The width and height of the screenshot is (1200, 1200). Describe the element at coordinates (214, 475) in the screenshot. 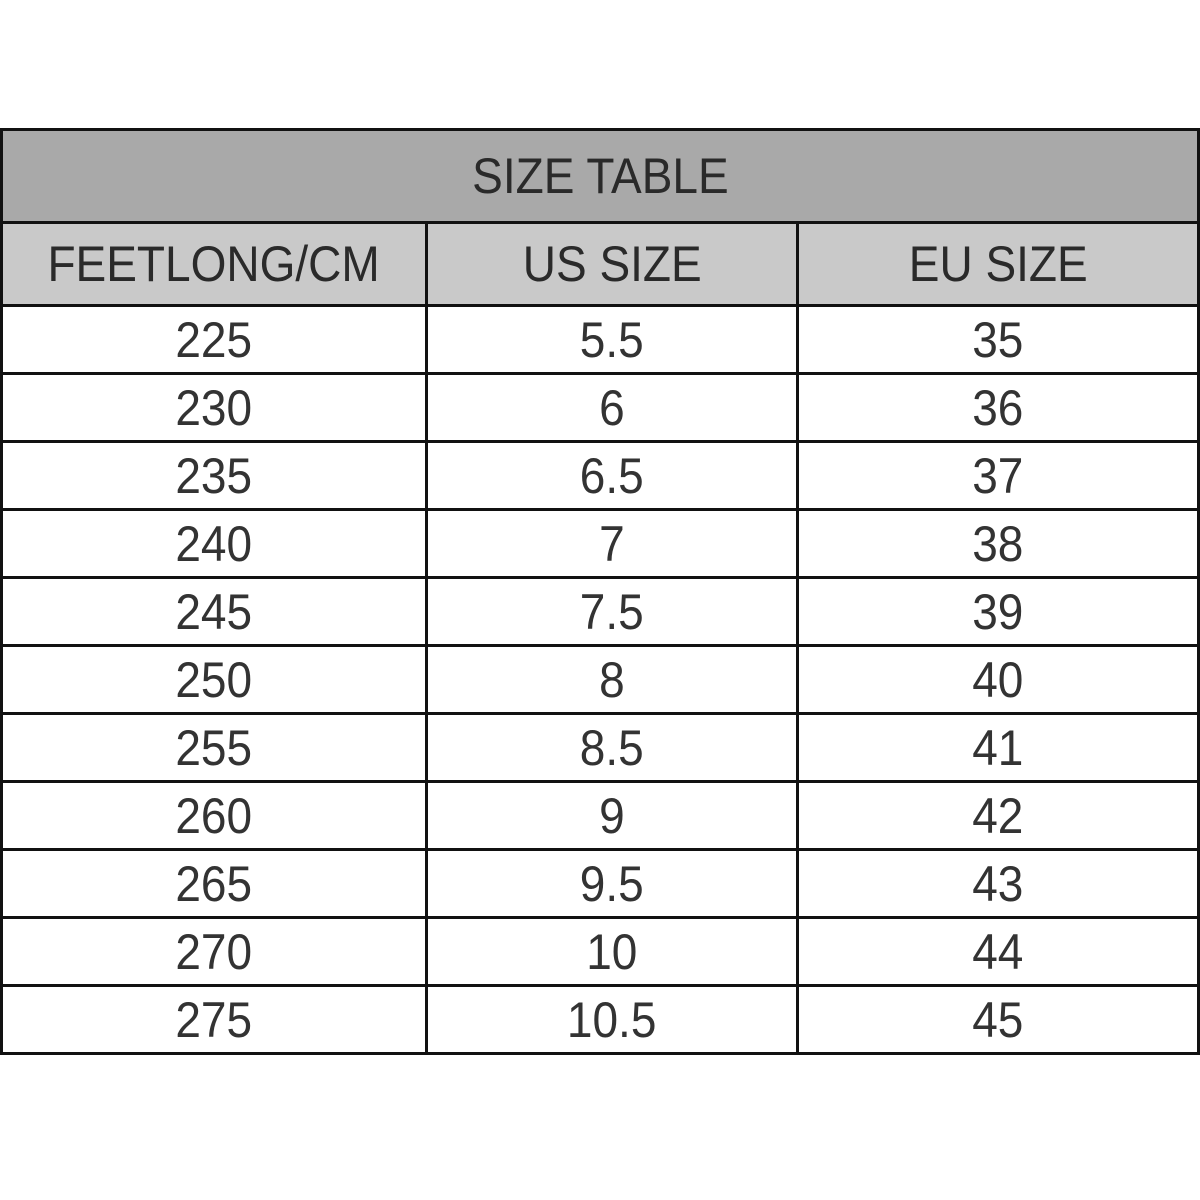

I see `table-cell: 235` at that location.